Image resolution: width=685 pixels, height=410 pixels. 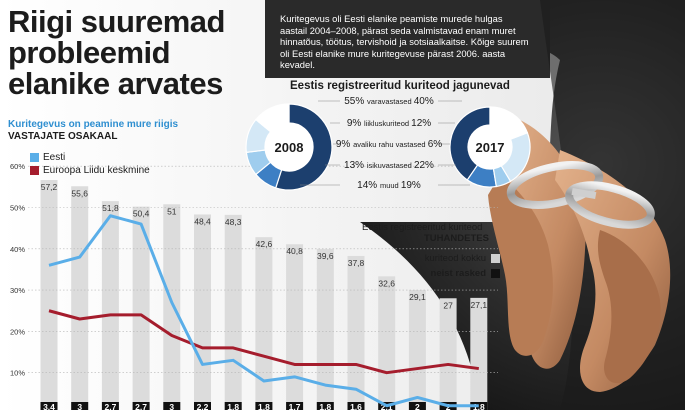 What do you see at coordinates (63, 136) in the screenshot?
I see `subtitle-line-2: VASTAJATE OSAKAAL` at bounding box center [63, 136].